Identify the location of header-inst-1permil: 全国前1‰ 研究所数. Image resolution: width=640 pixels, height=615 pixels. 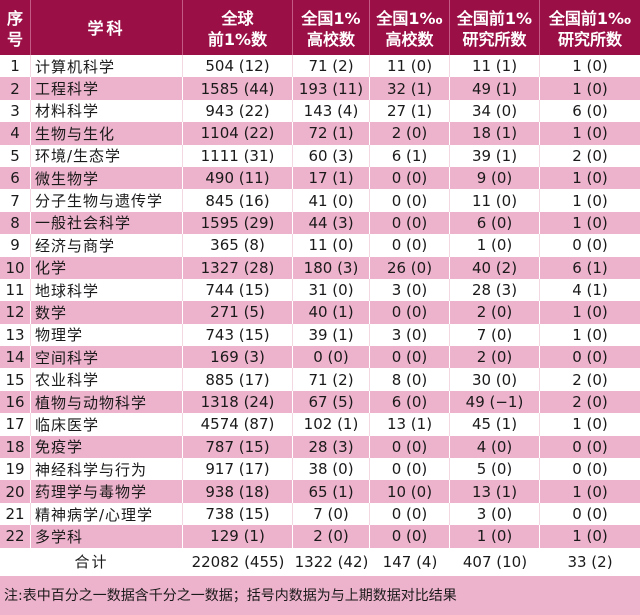
(590, 27).